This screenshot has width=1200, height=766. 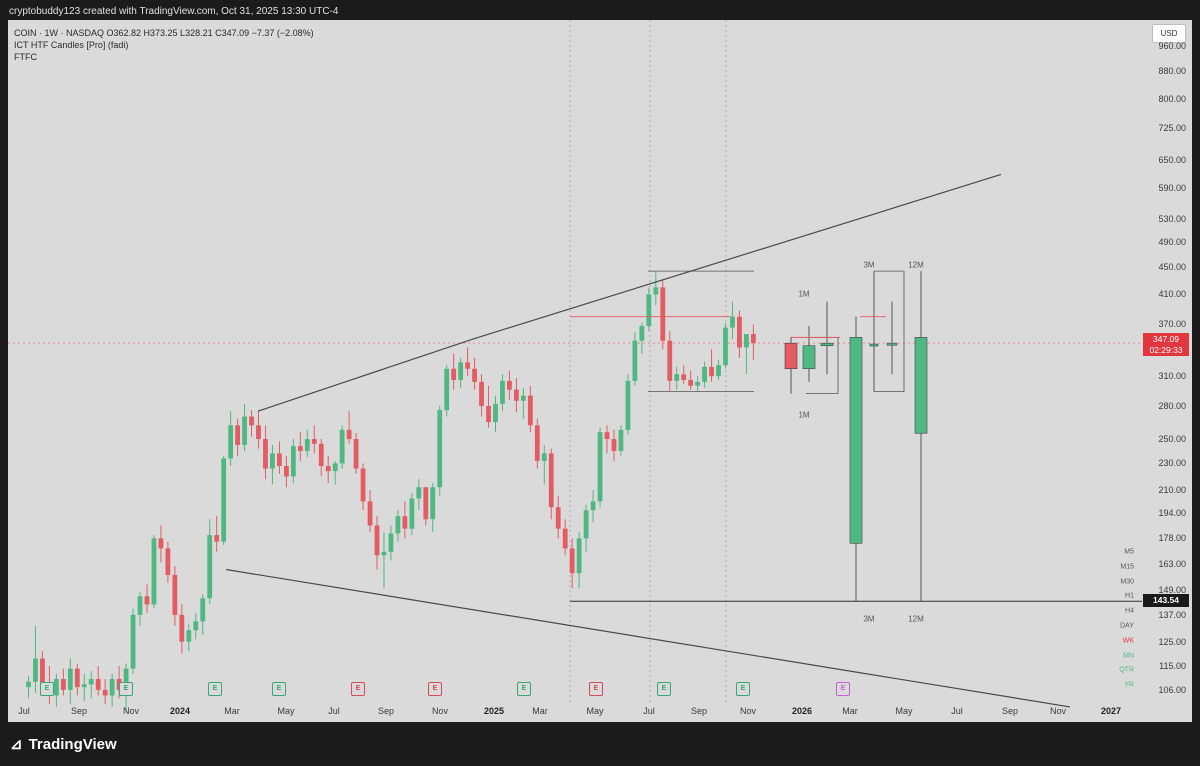 What do you see at coordinates (1169, 33) in the screenshot?
I see `currency-button: USD` at bounding box center [1169, 33].